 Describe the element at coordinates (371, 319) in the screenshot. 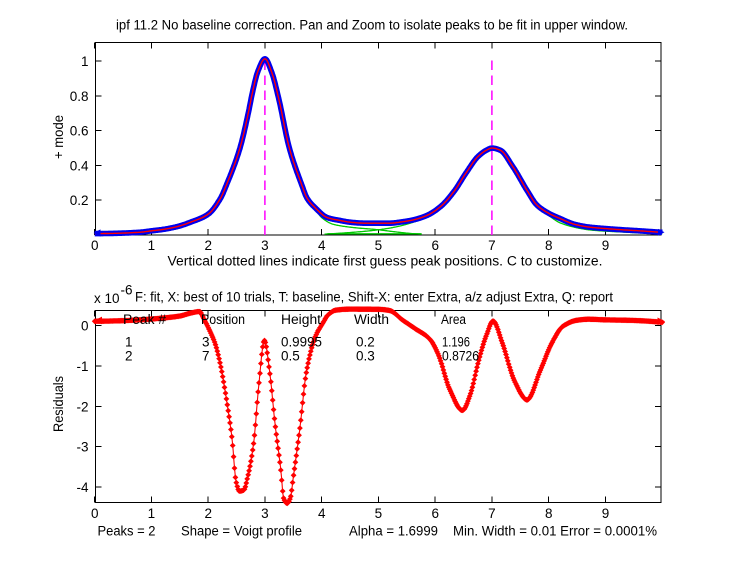

I see `svg-text: Width` at that location.